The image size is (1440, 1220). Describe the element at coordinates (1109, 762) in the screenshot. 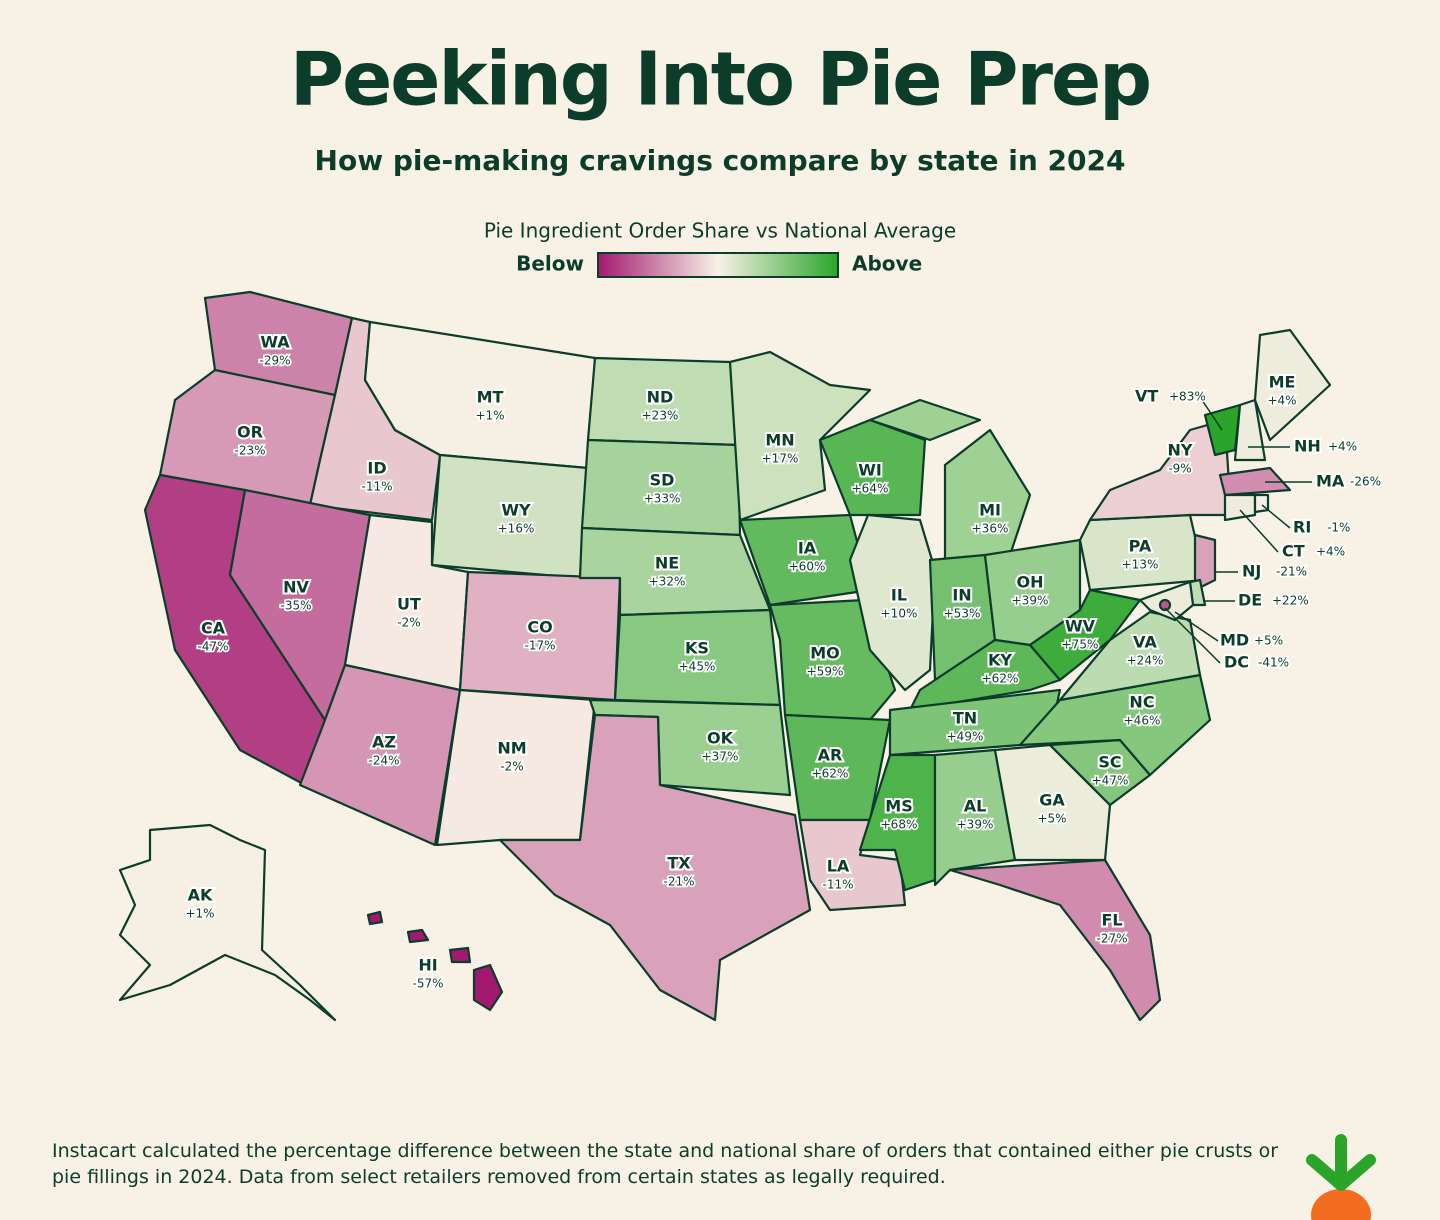

I see `state-code: SC` at that location.